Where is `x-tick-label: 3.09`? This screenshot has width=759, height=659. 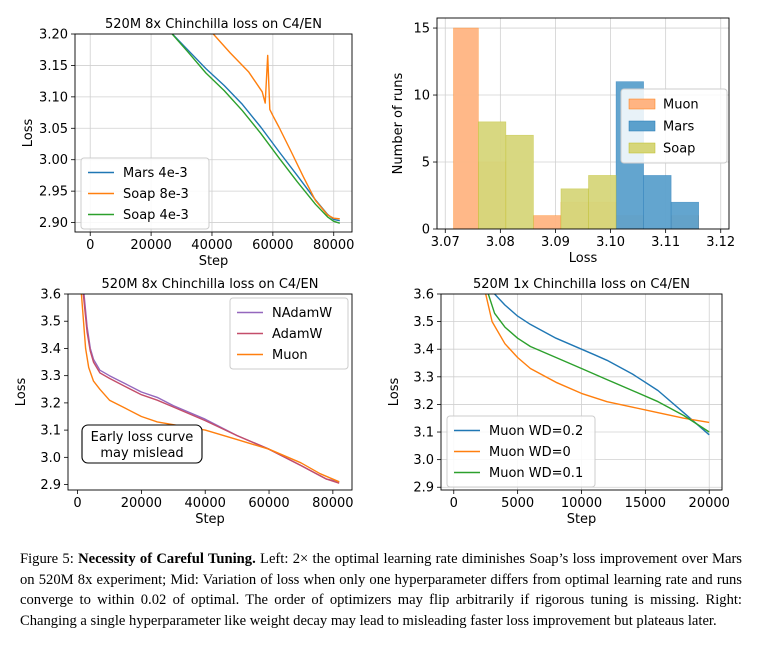
x-tick-label: 3.09 is located at coordinates (555, 242).